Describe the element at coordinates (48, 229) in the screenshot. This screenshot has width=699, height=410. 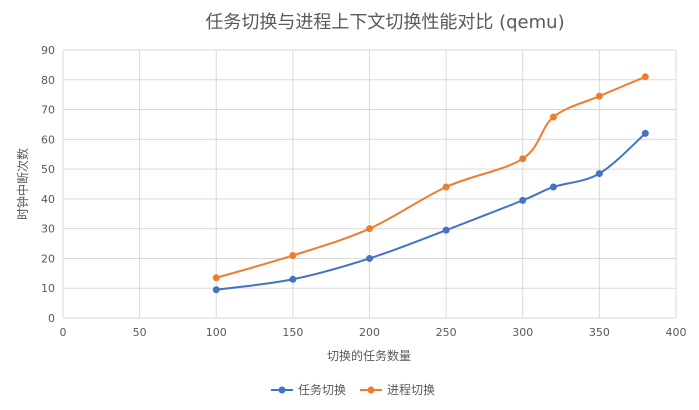
I see `y-tick-label: 30` at that location.